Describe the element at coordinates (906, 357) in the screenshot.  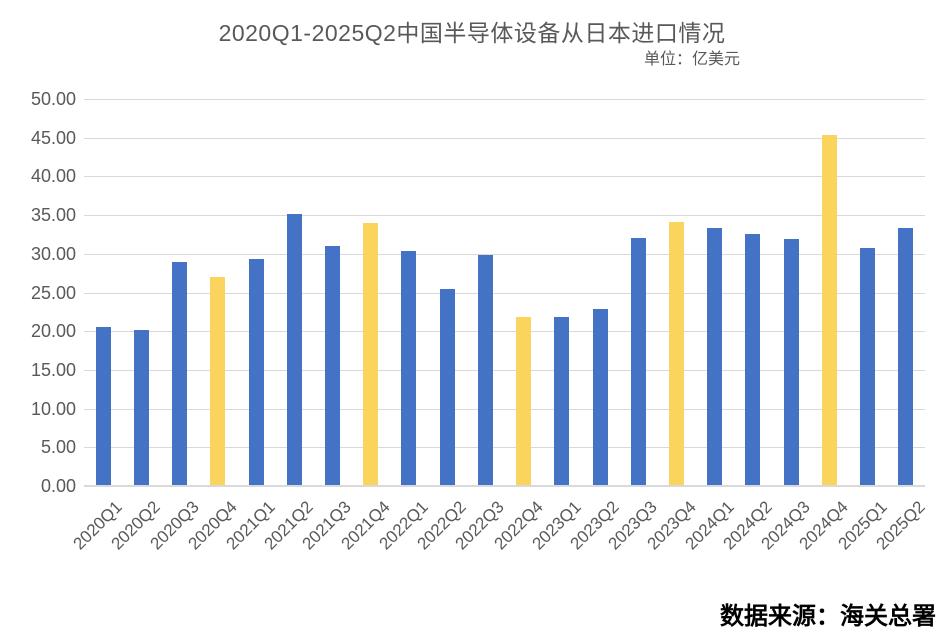
I see `bar-2025Q2` at that location.